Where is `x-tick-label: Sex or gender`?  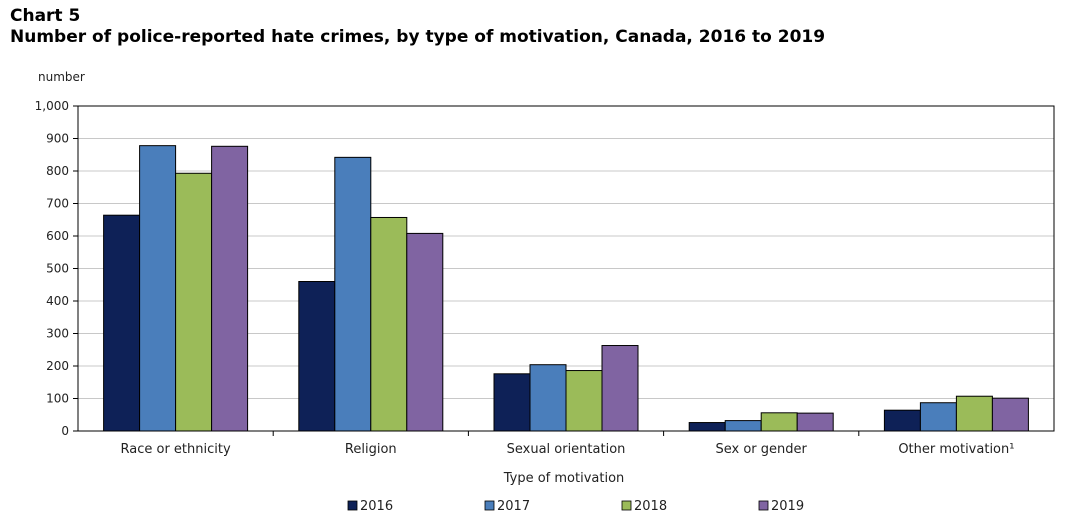 x-tick-label: Sex or gender is located at coordinates (762, 449).